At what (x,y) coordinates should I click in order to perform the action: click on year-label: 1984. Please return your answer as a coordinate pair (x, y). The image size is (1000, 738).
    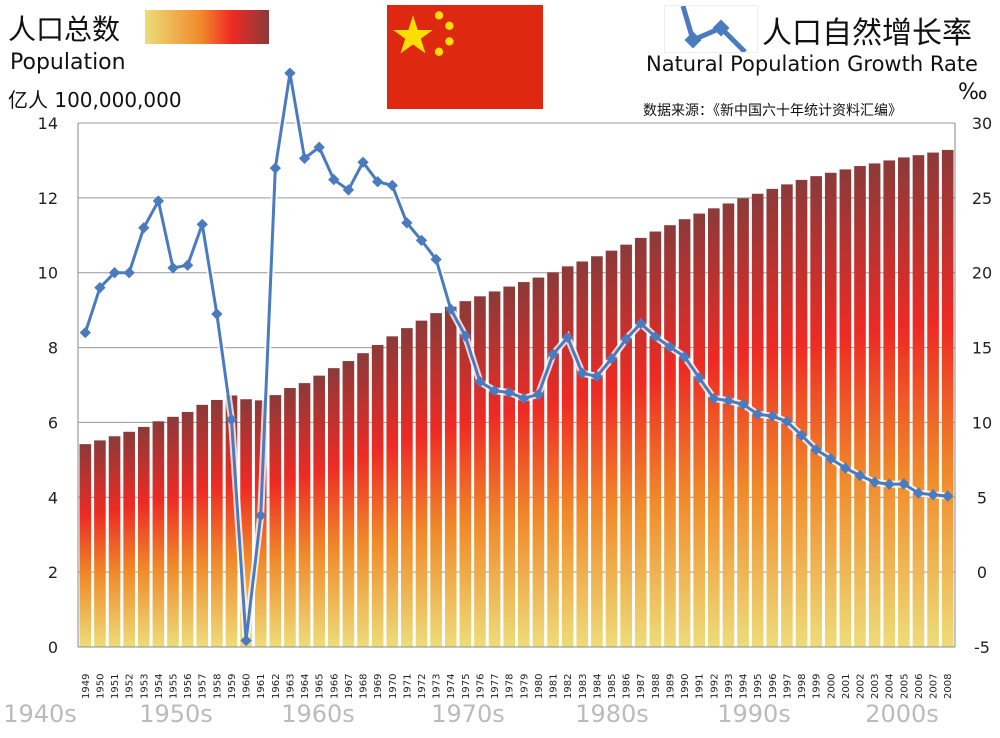
    Looking at the image, I should click on (597, 686).